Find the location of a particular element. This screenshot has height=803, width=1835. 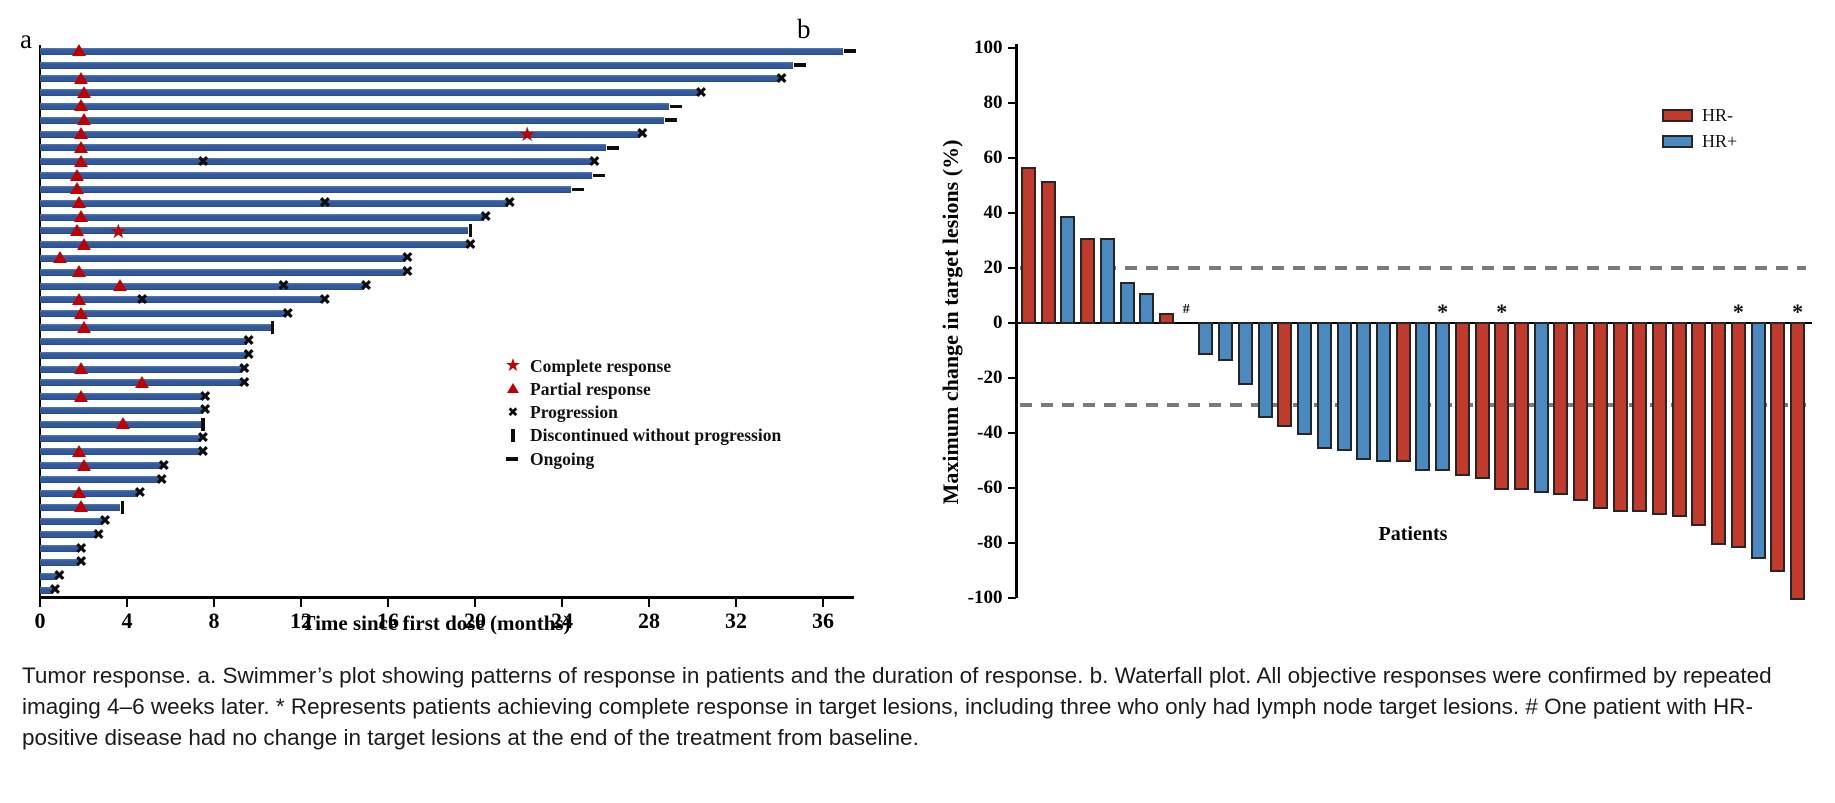

reference-dashed-line is located at coordinates (1413, 267).